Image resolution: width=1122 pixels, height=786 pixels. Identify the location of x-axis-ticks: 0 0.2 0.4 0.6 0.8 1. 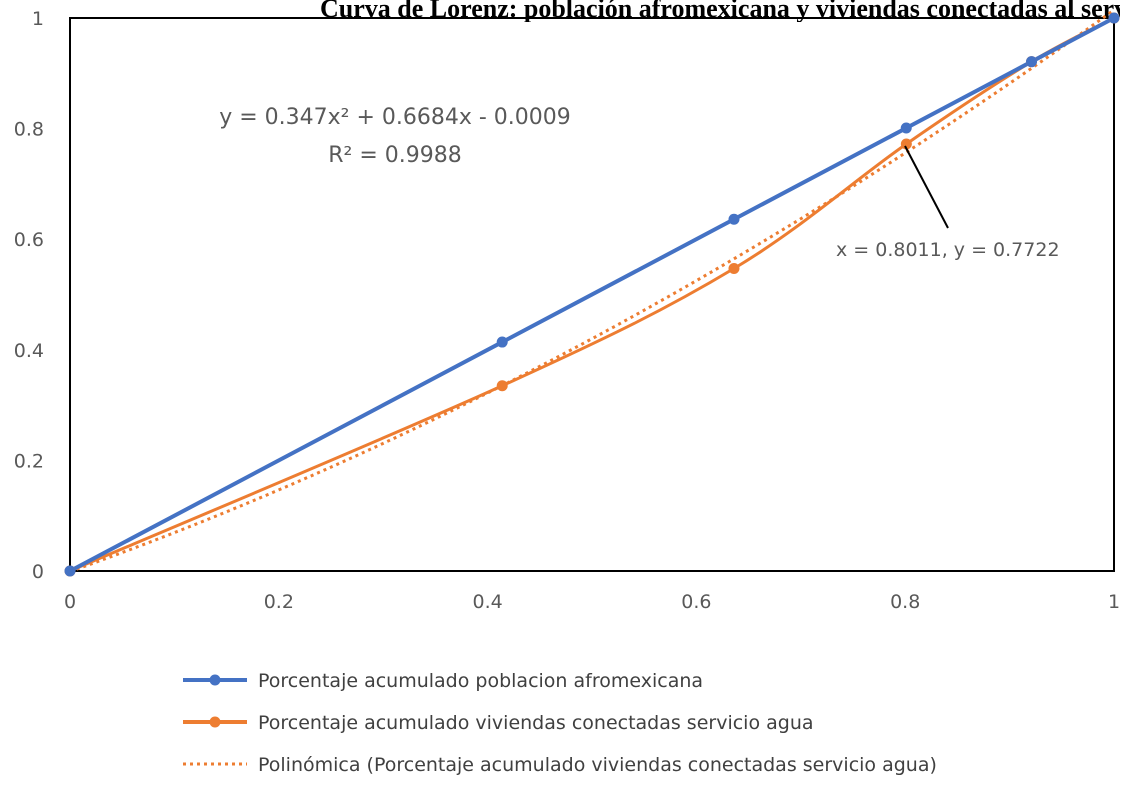
(592, 602).